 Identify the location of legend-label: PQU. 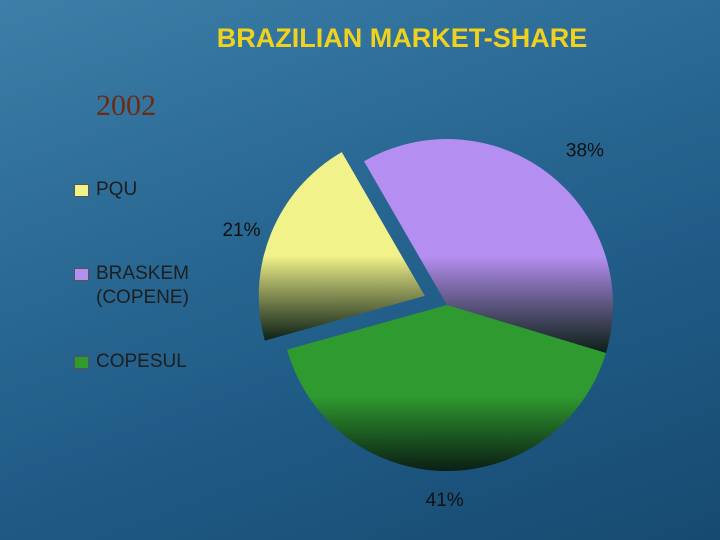
(117, 189).